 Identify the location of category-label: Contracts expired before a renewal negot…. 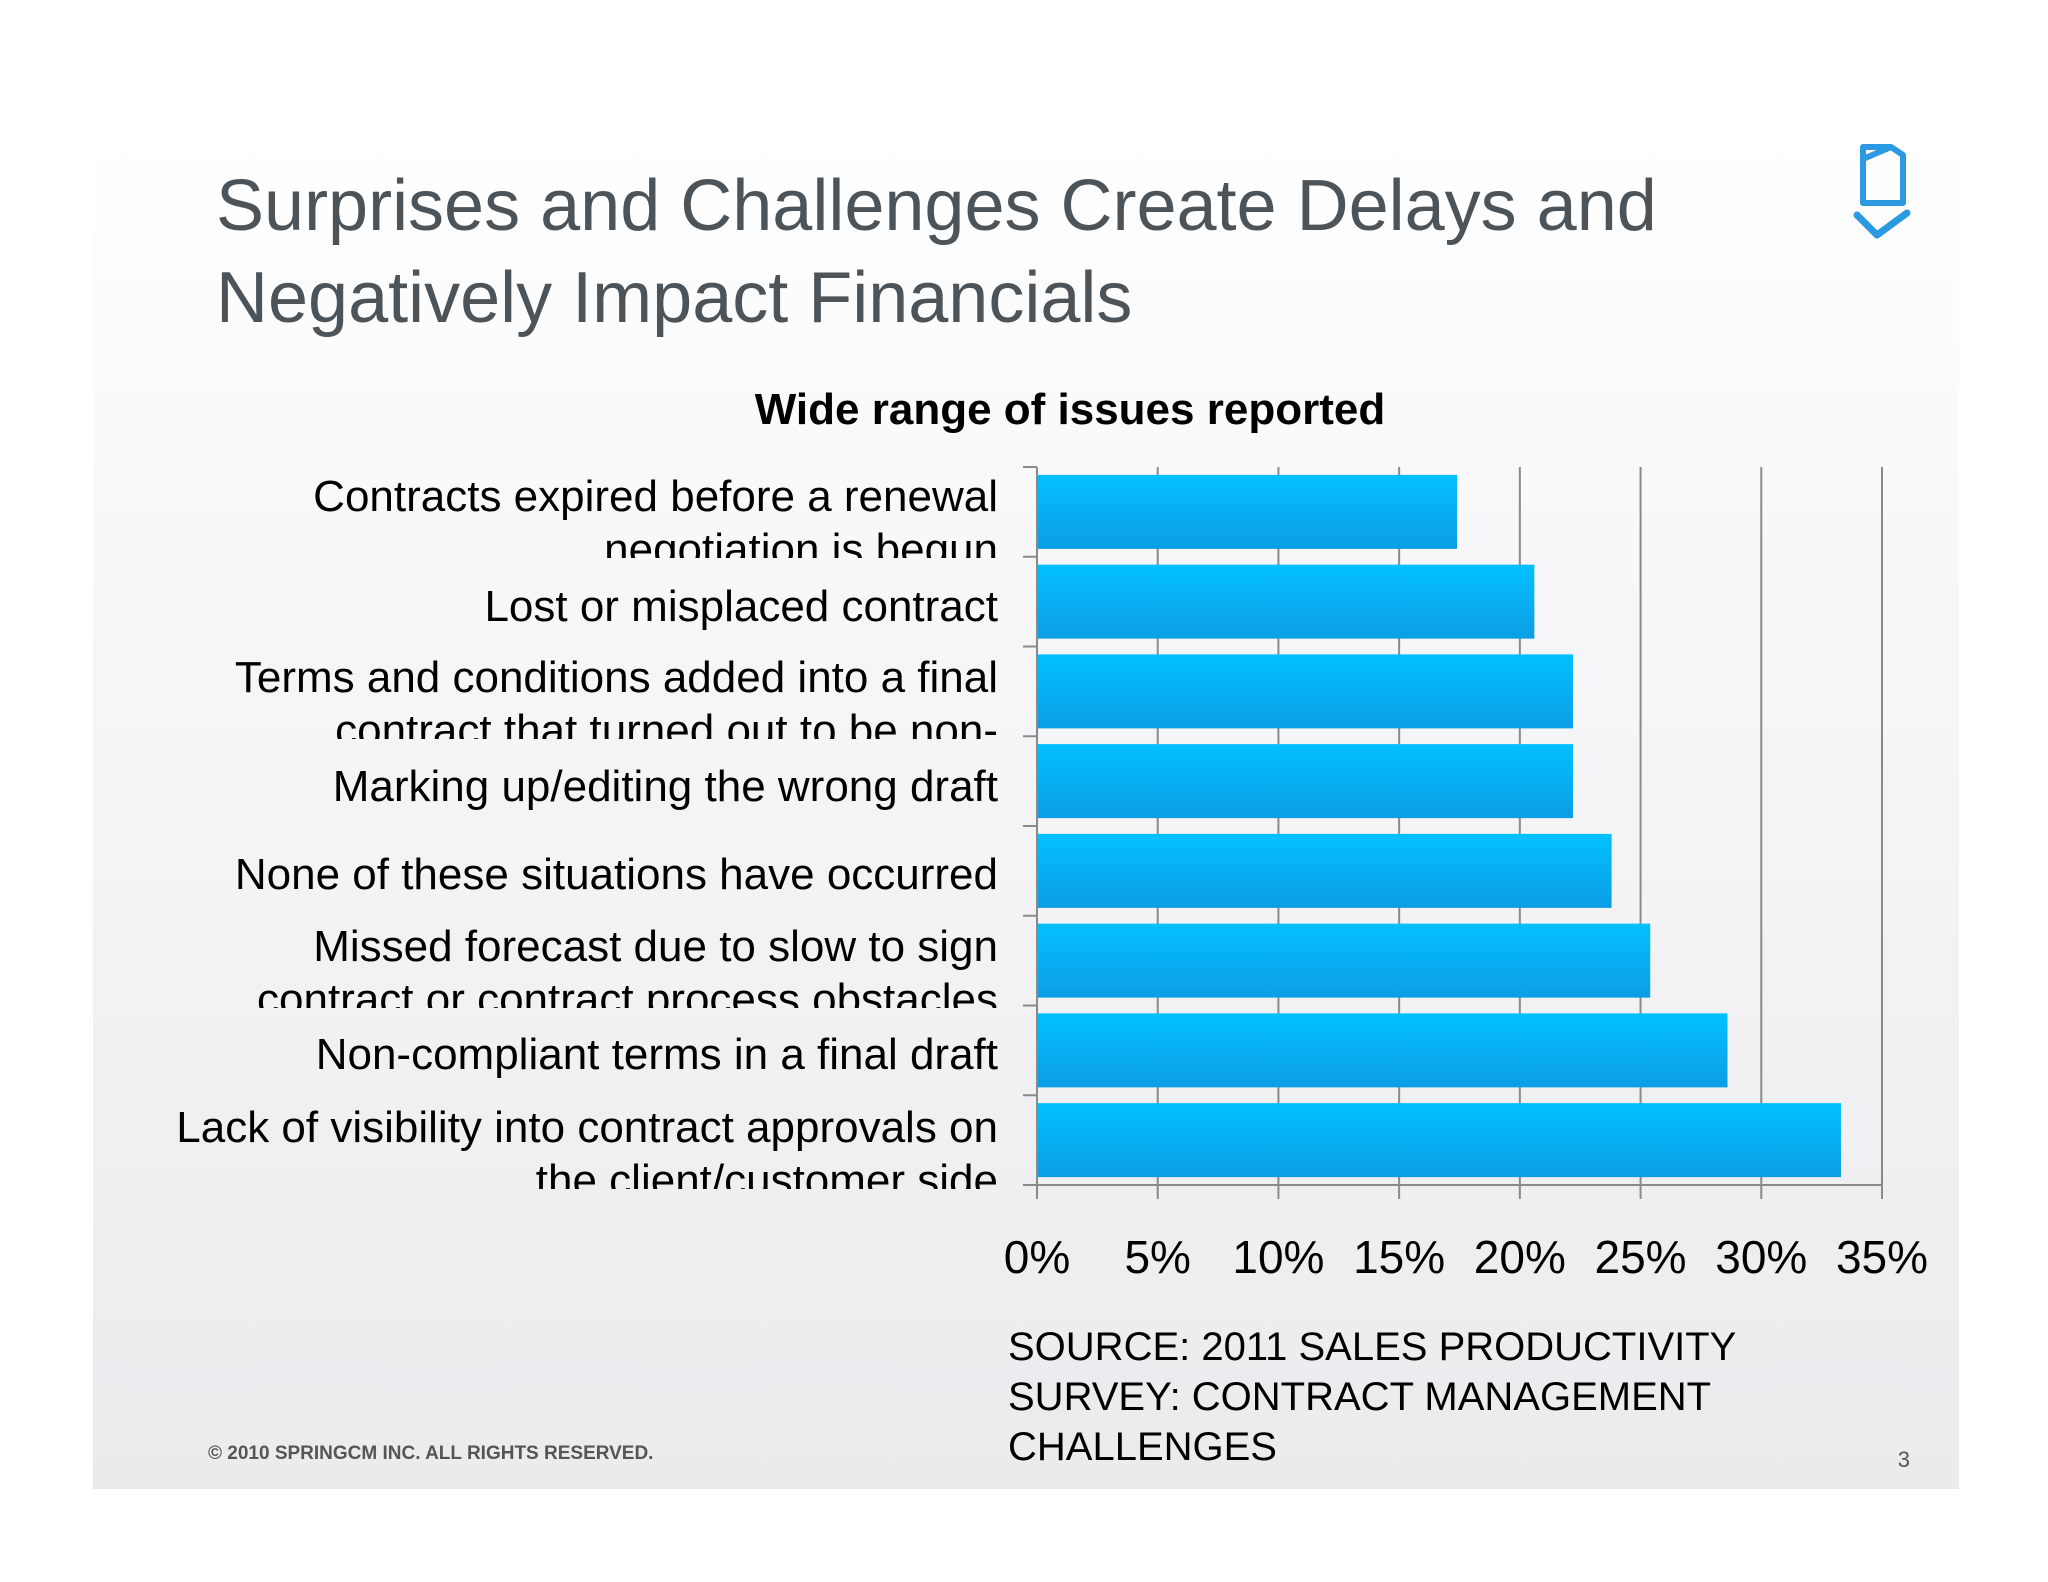
(655, 515).